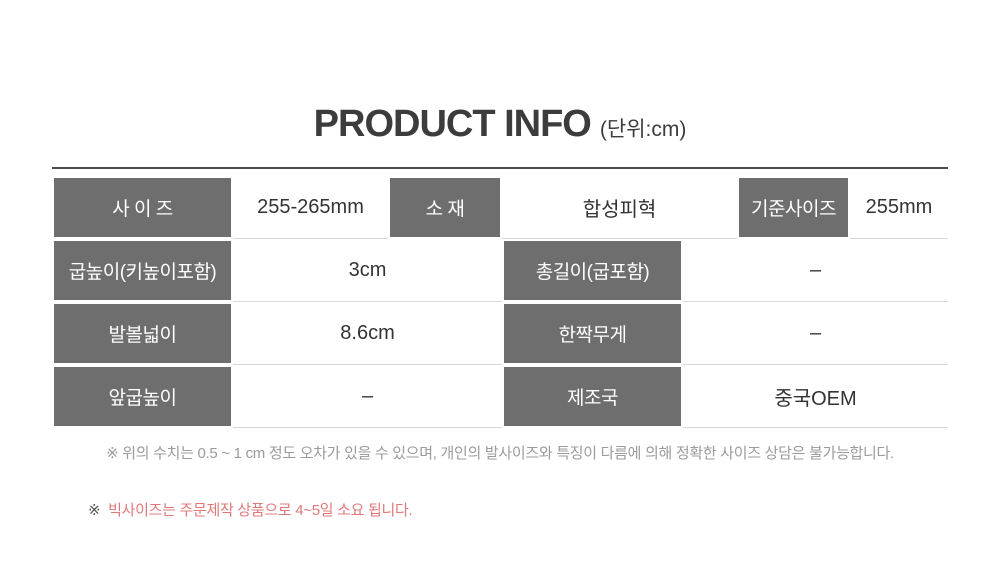 The image size is (1000, 582). I want to click on spec-header-one-shoe-weight: 한짝무게, so click(592, 333).